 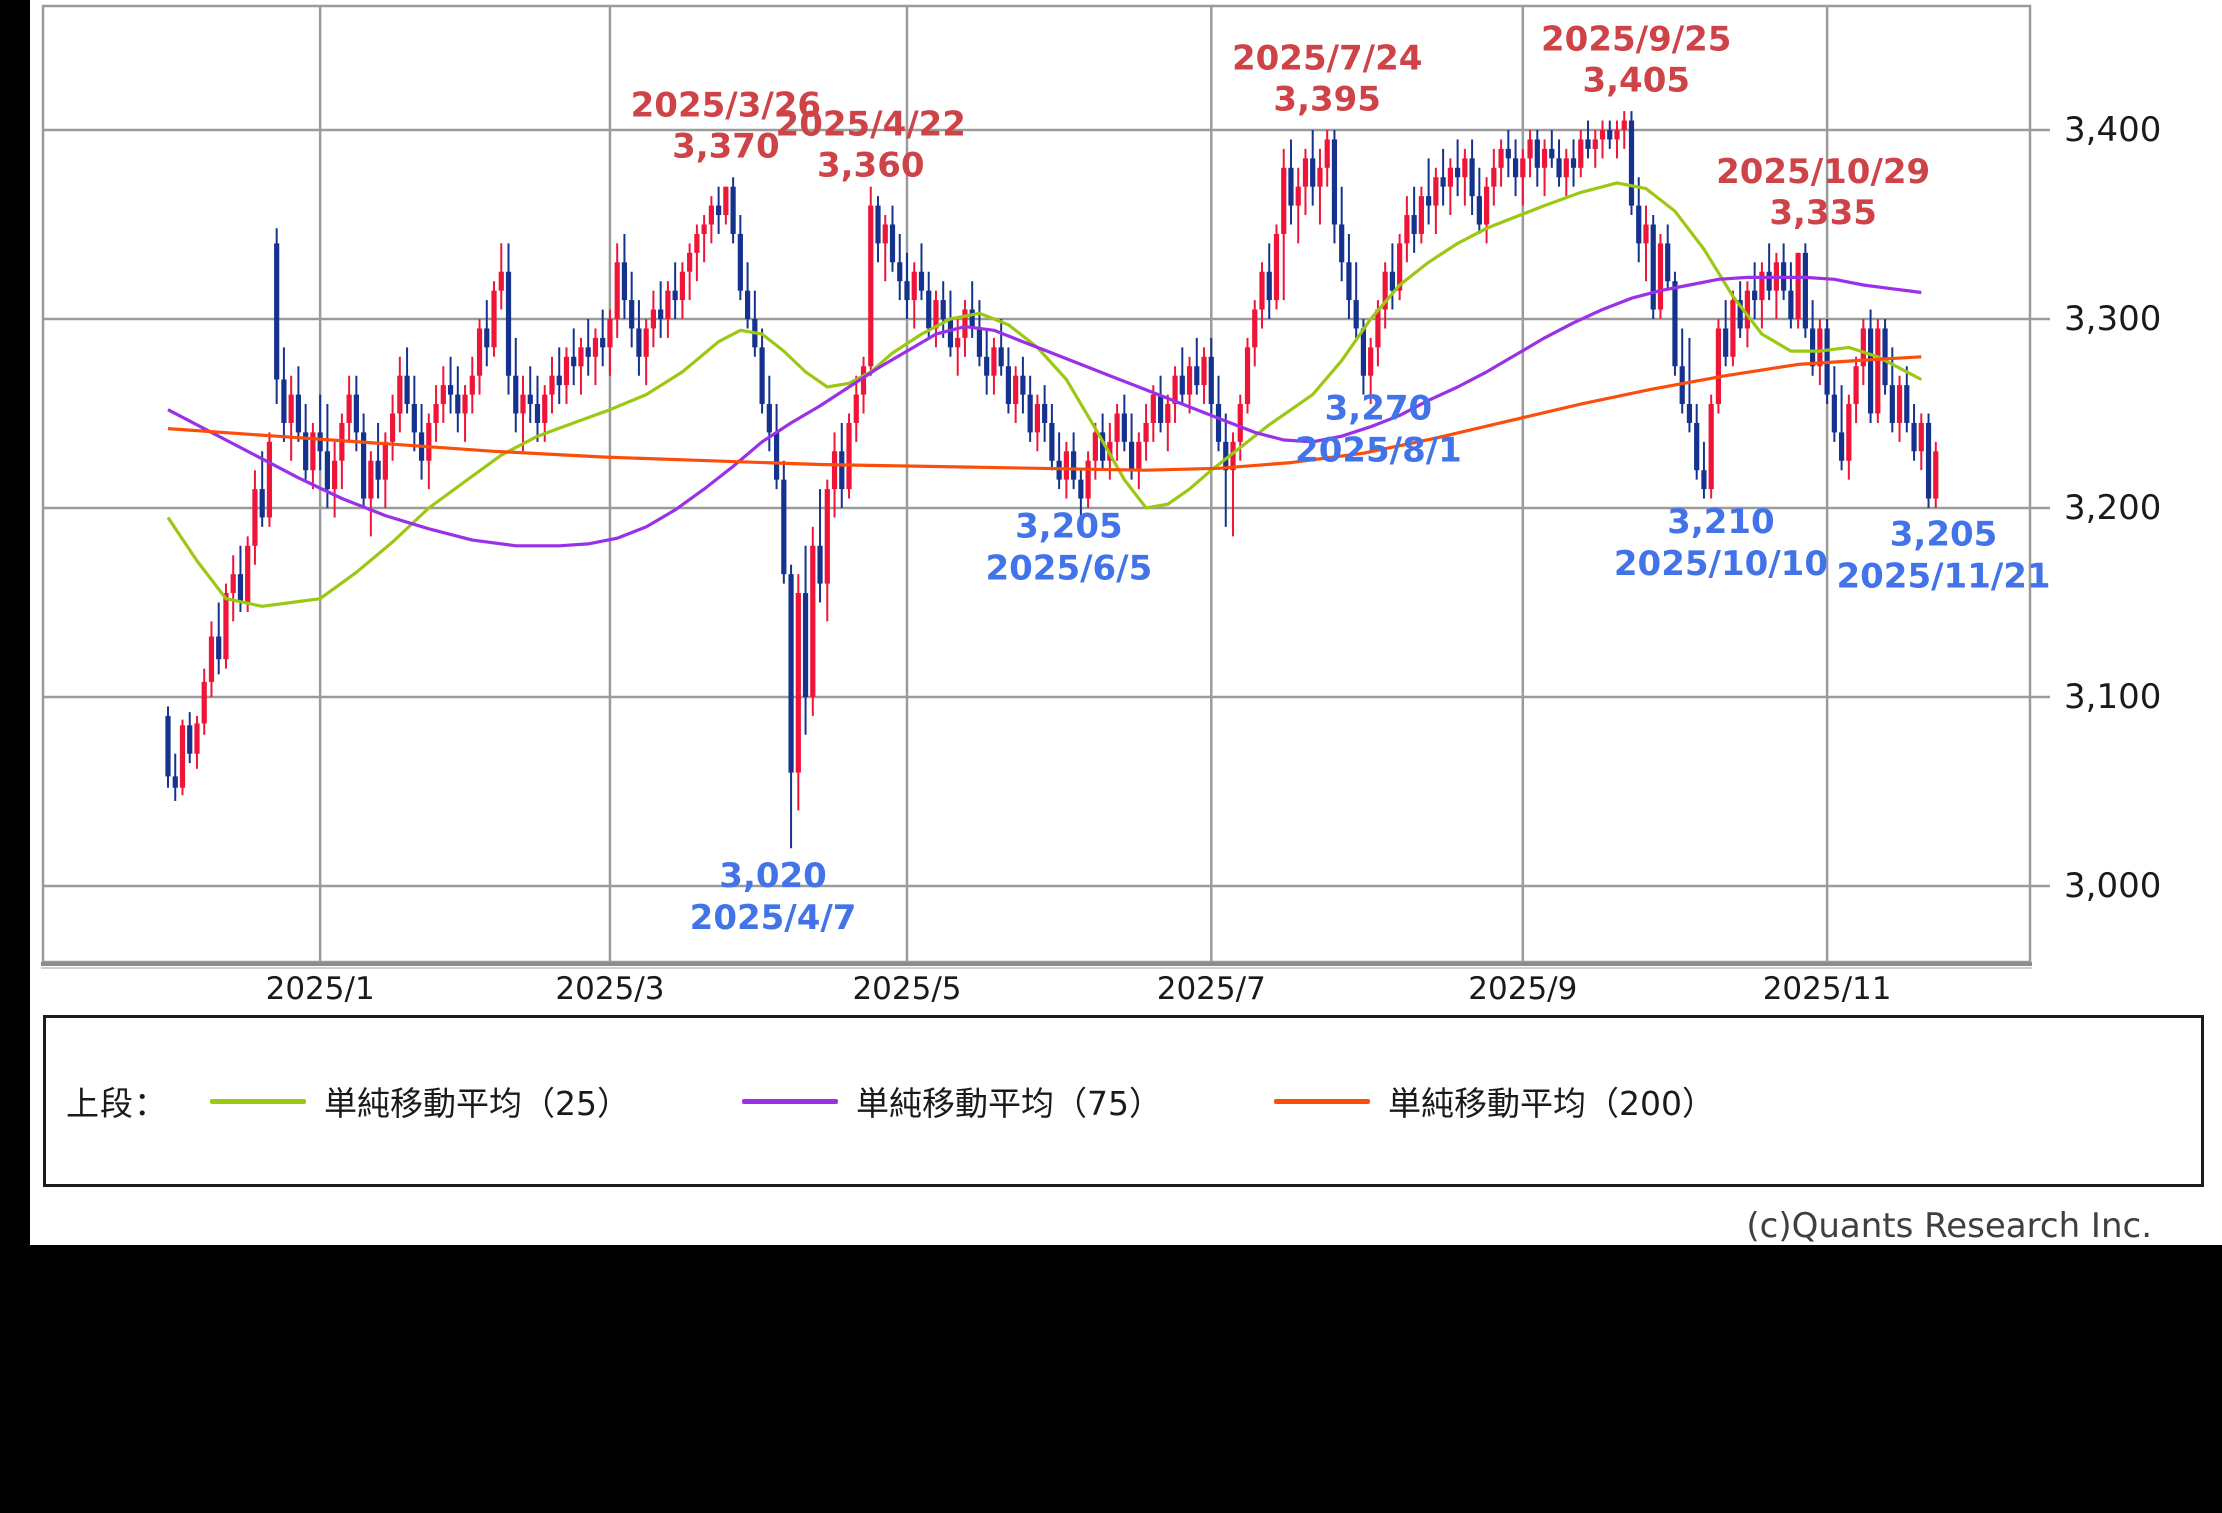 I want to click on trough-annotation: 3,020, so click(x=773, y=876).